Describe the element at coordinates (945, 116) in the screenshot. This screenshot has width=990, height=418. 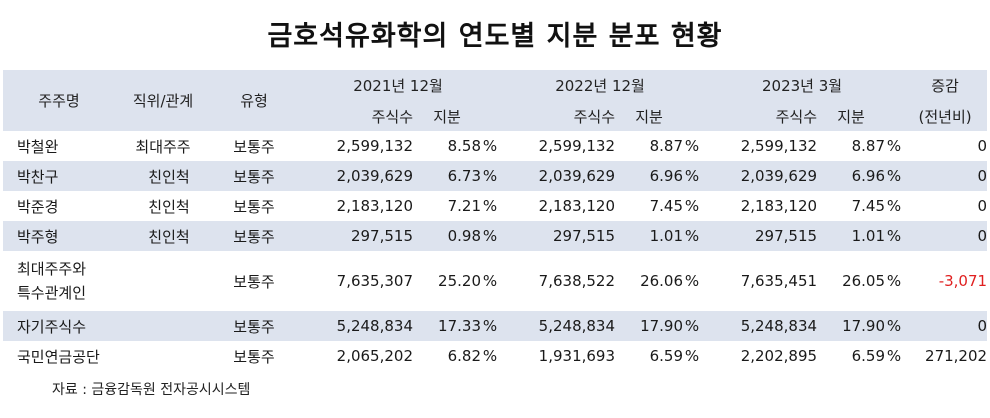
I see `header-change-sub: (전년비)` at that location.